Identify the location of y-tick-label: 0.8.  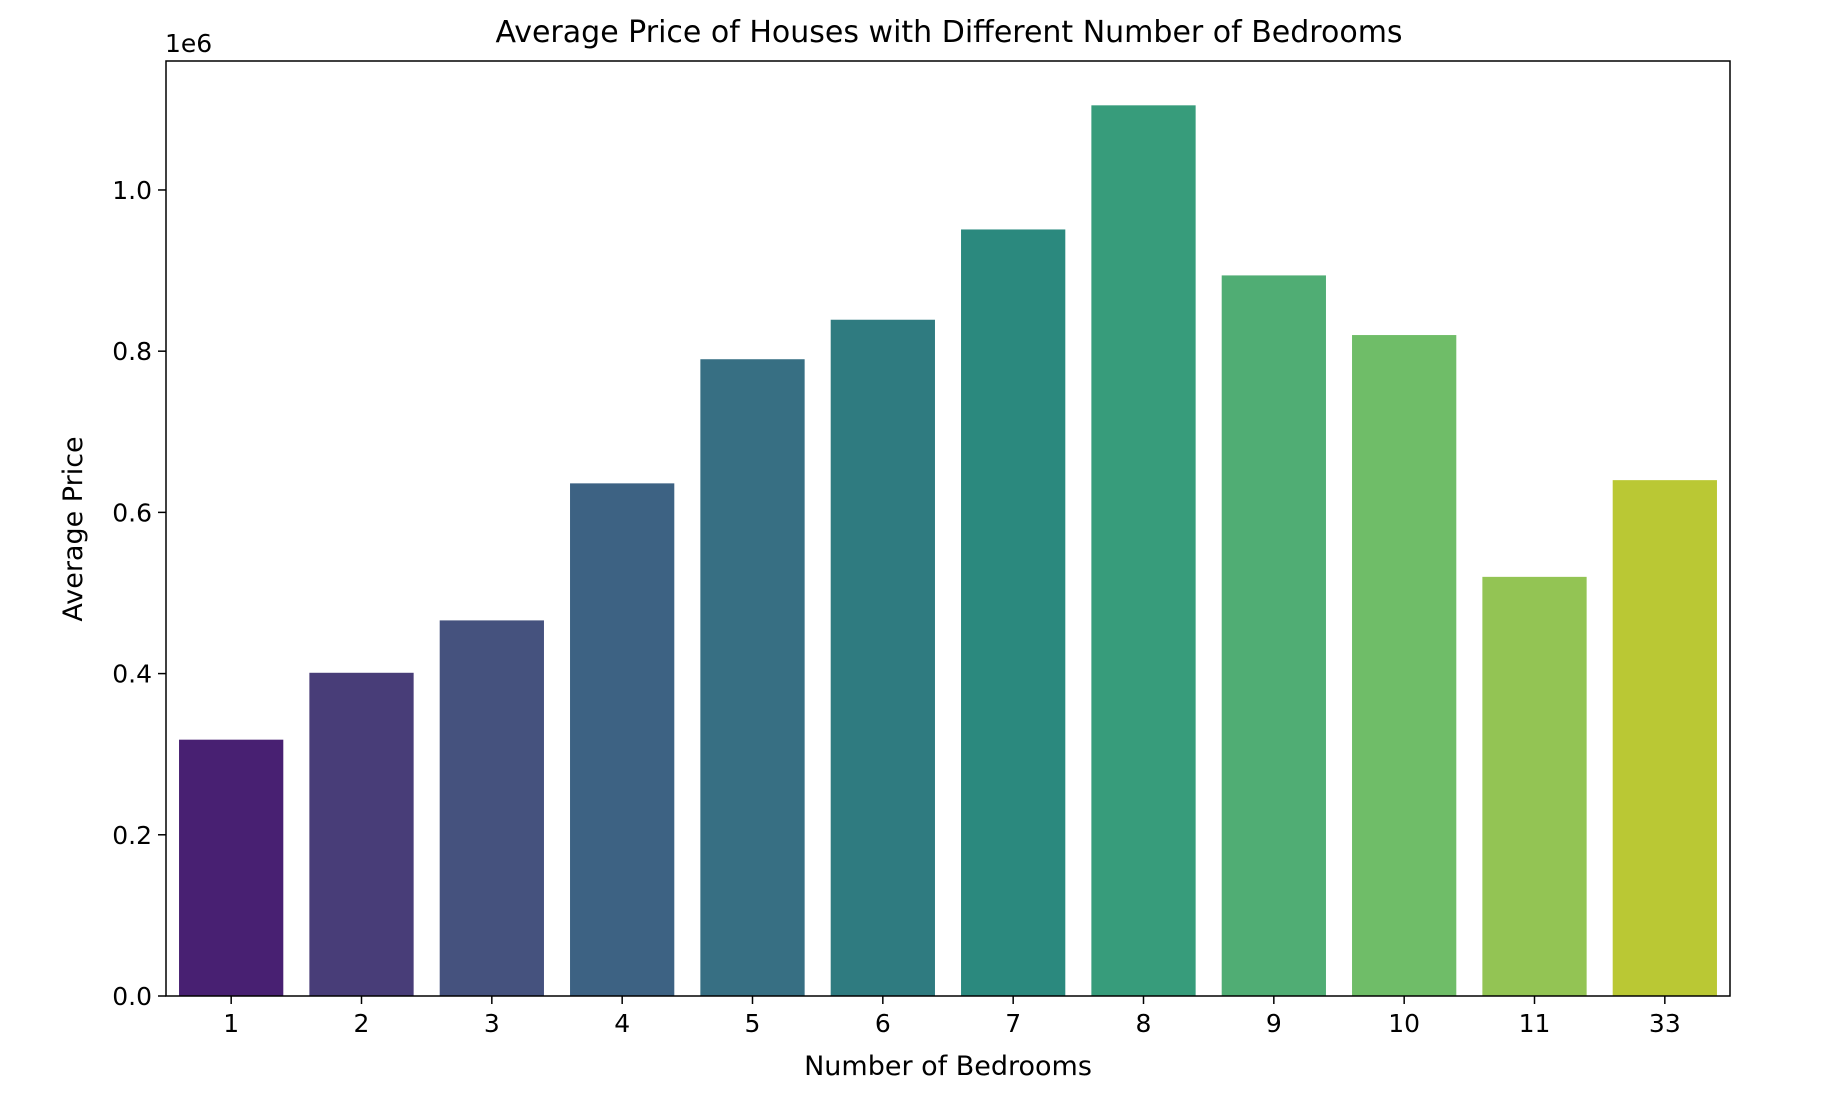
(132, 351).